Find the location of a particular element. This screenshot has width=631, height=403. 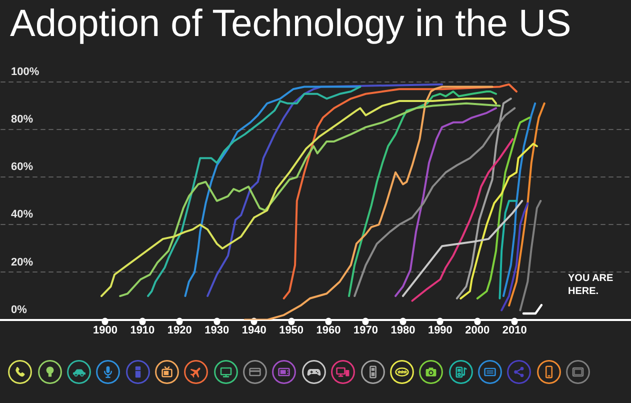

y-tick-label: 0% is located at coordinates (19, 310).